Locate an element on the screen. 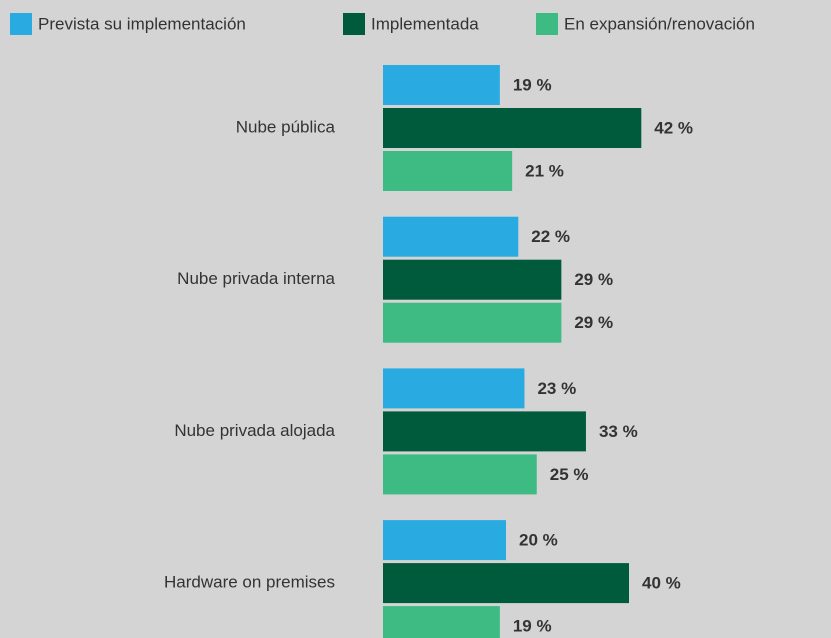 This screenshot has width=831, height=638. legend-label: Prevista su implementación is located at coordinates (142, 23).